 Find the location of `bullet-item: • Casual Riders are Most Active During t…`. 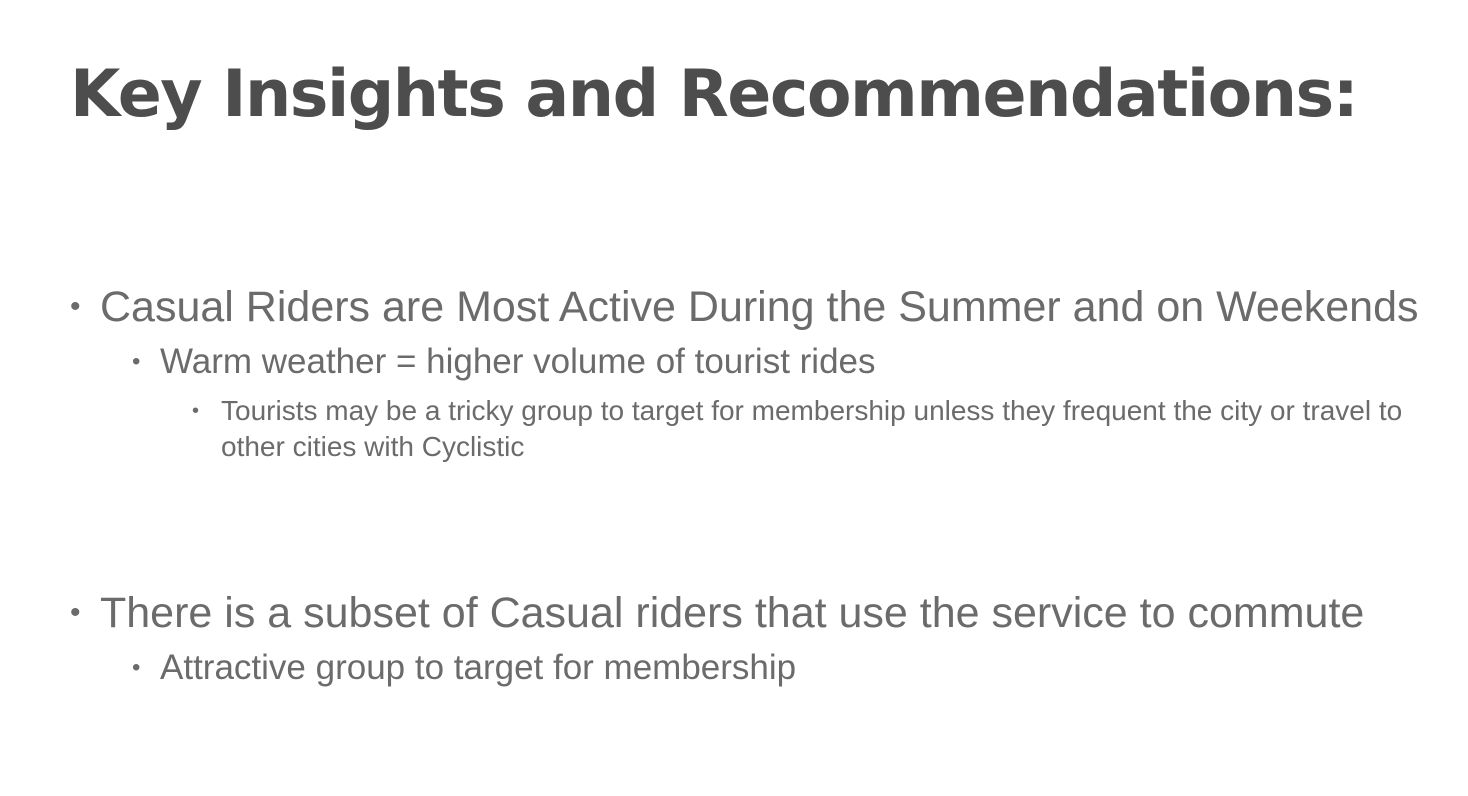

bullet-item: • Casual Riders are Most Active During t… is located at coordinates (765, 307).